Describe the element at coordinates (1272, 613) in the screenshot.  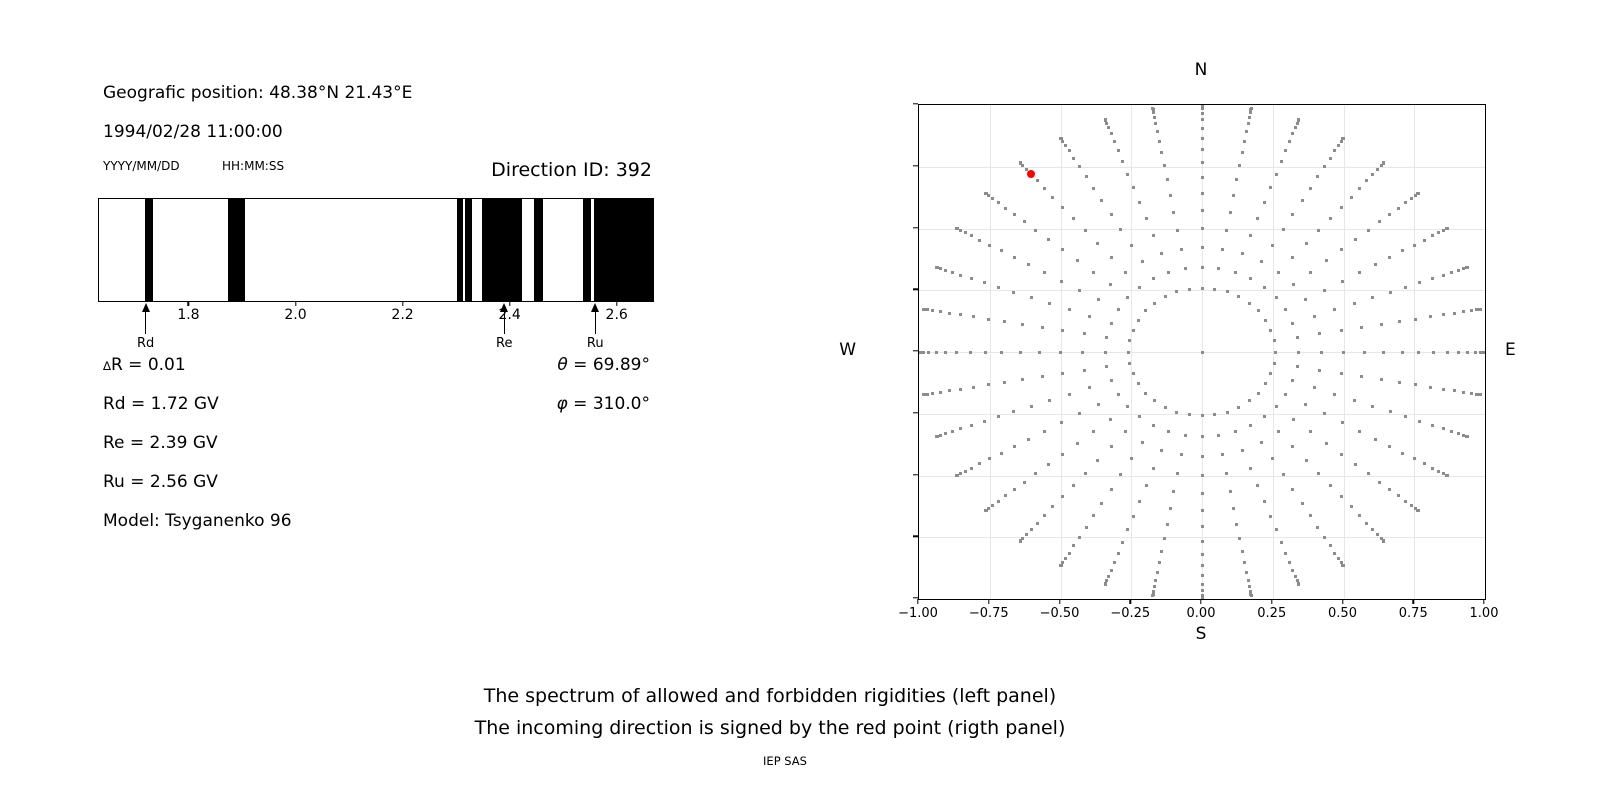
I see `x-axis-tick-label: 0.25` at that location.